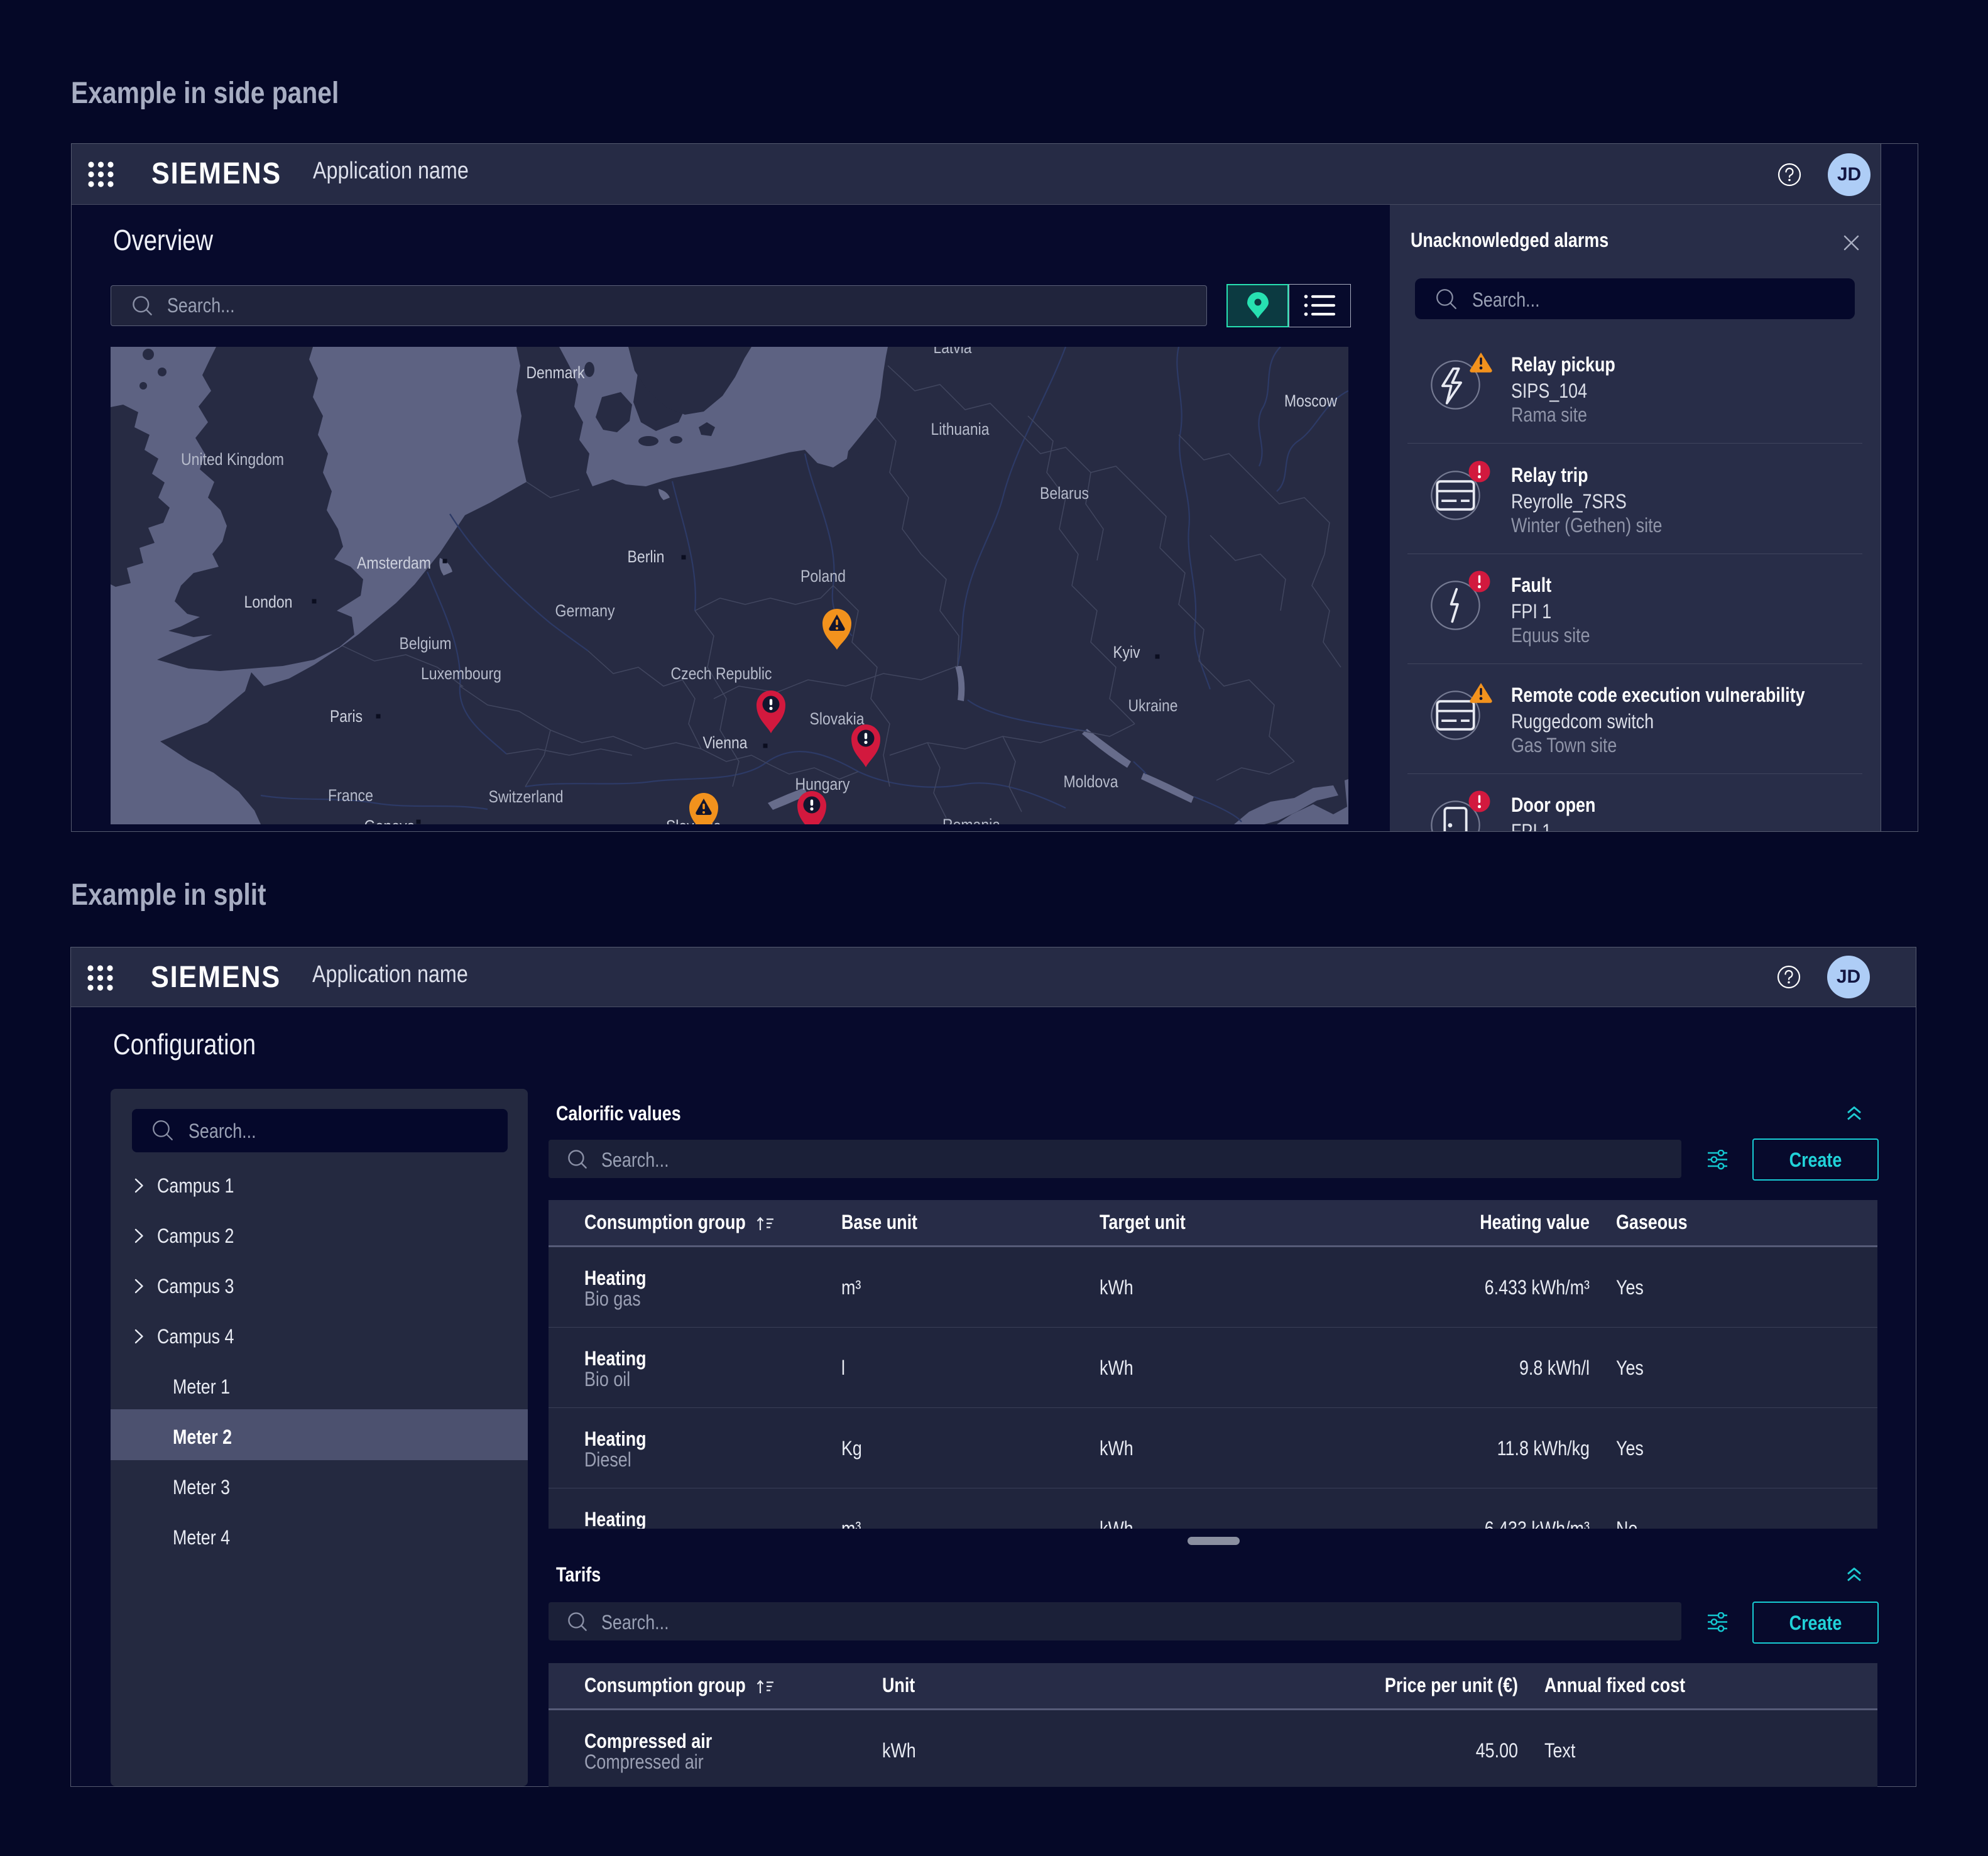  I want to click on svg-text: Slovakia, so click(837, 718).